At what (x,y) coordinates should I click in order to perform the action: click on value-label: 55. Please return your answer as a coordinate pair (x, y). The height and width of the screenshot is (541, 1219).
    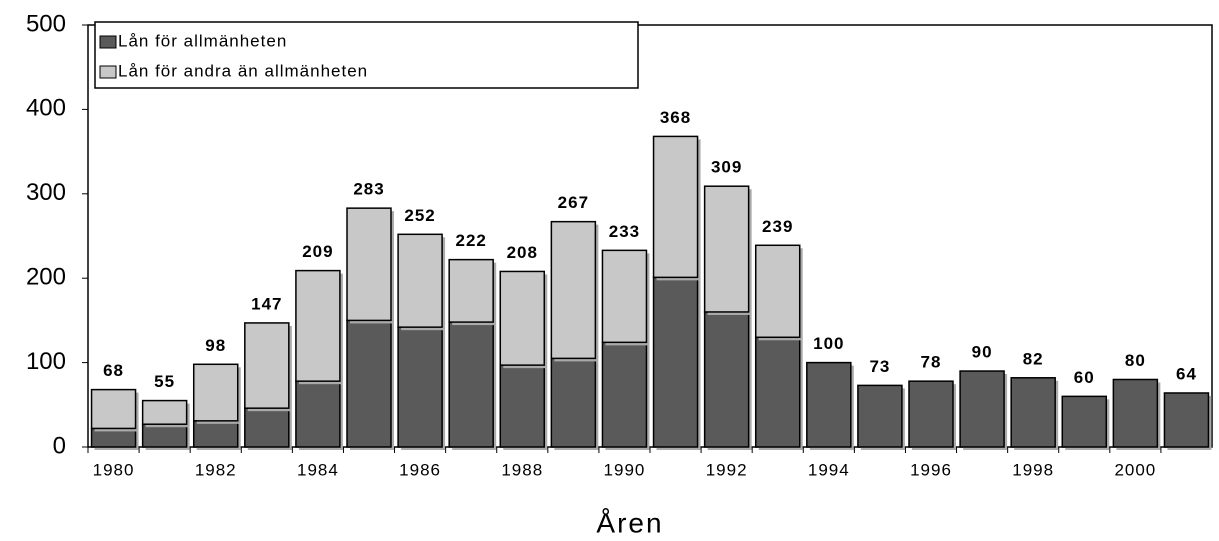
    Looking at the image, I should click on (164, 381).